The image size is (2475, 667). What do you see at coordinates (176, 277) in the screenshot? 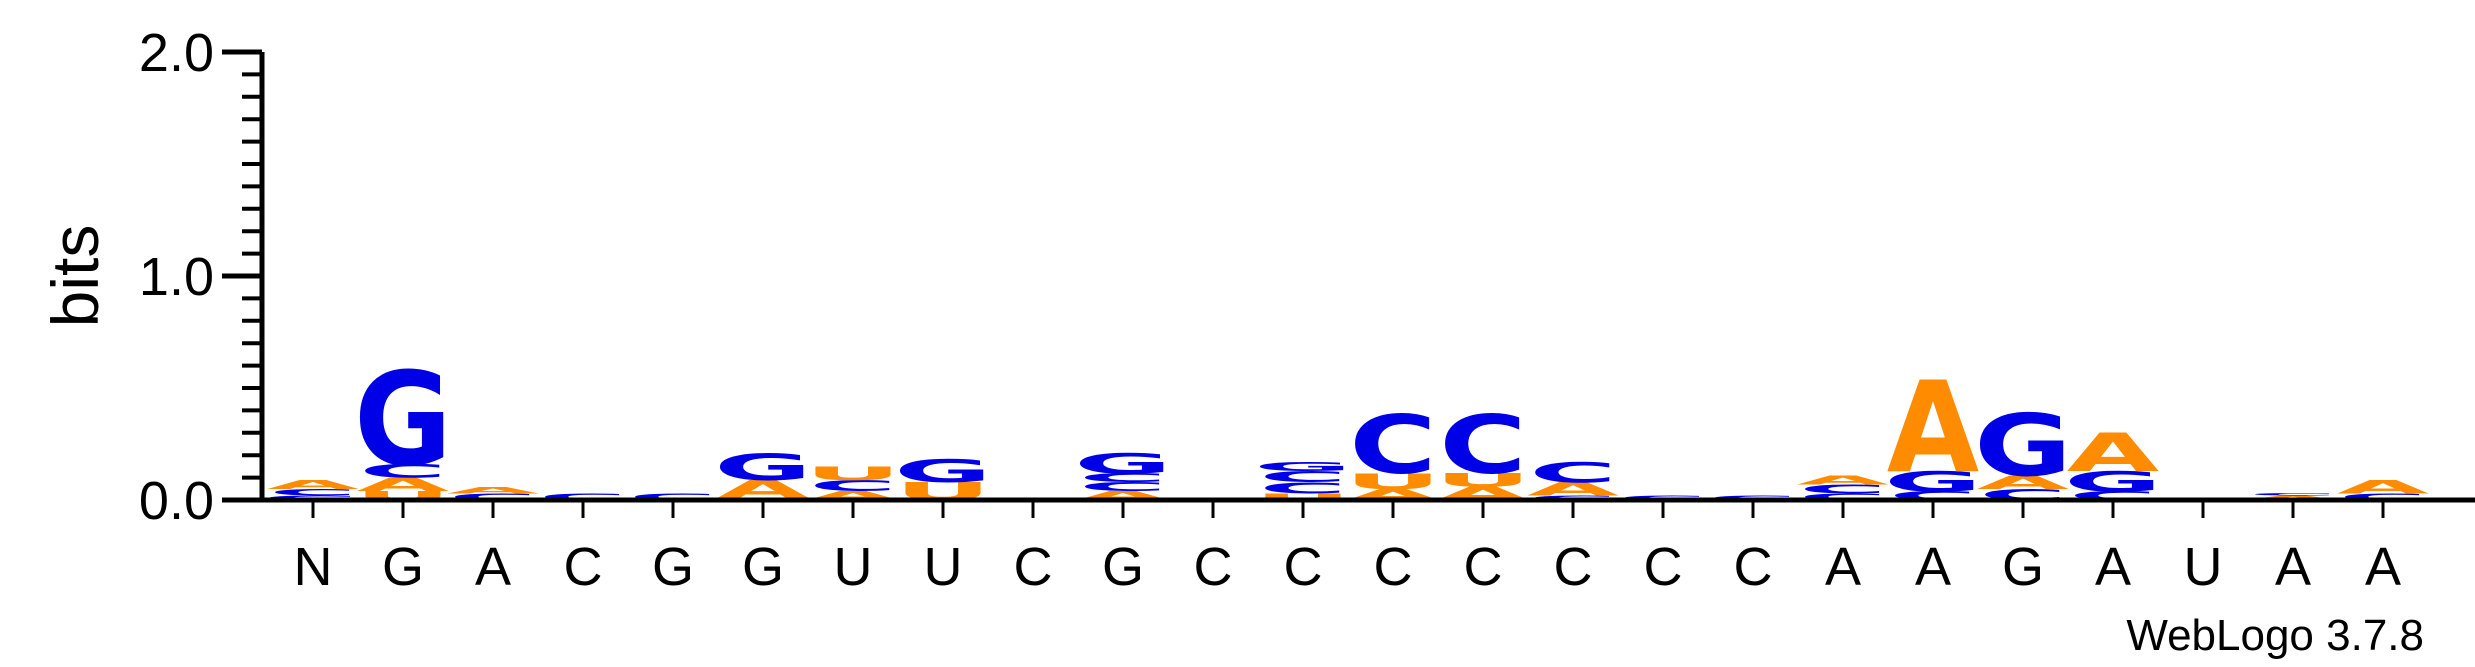
I see `y-tick-label: 1.0` at bounding box center [176, 277].